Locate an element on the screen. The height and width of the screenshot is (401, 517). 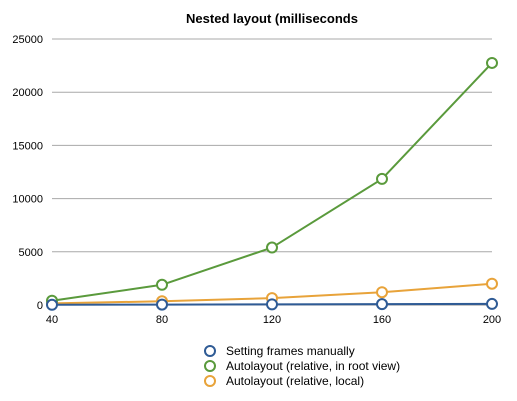
series-setting-frames-manually is located at coordinates (272, 304).